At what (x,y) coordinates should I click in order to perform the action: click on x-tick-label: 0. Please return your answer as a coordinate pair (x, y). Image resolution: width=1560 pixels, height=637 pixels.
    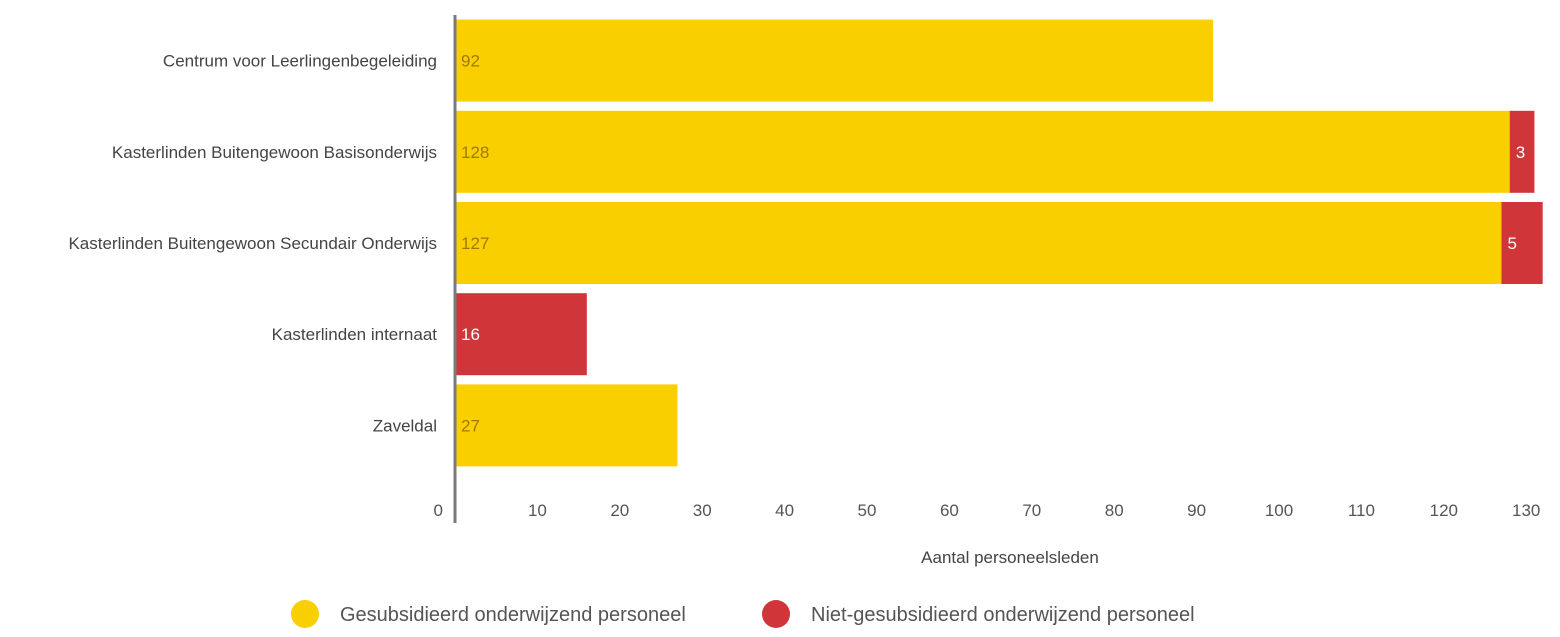
    Looking at the image, I should click on (438, 510).